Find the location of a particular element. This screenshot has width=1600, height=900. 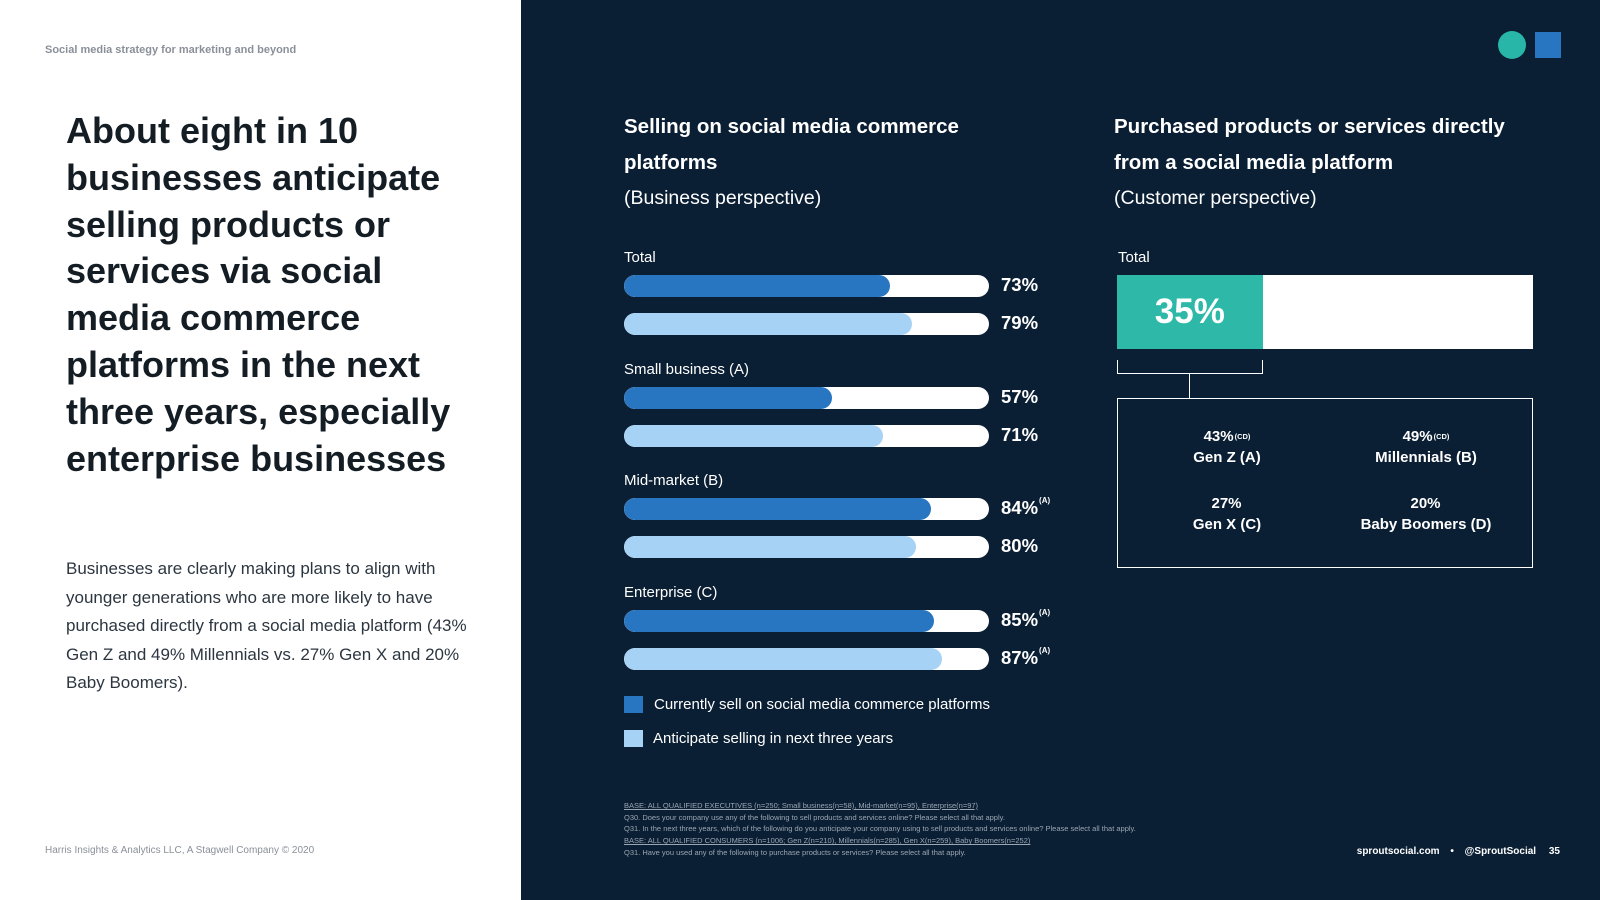

bar-value-label: 85%(A) is located at coordinates (1026, 619).